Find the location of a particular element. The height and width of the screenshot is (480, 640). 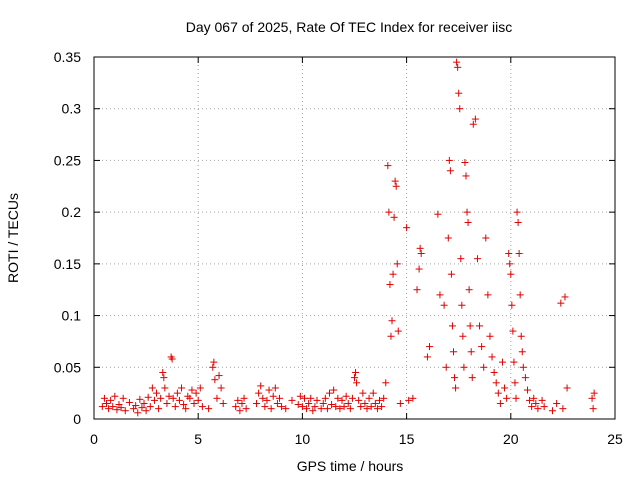

y-axis-label: ROTI / TECUs is located at coordinates (13, 238).